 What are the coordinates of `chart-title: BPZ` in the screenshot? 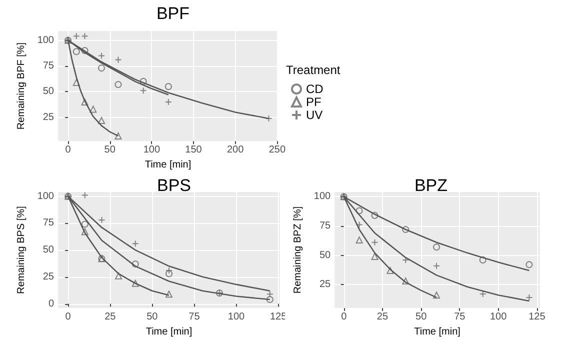 It's located at (431, 185).